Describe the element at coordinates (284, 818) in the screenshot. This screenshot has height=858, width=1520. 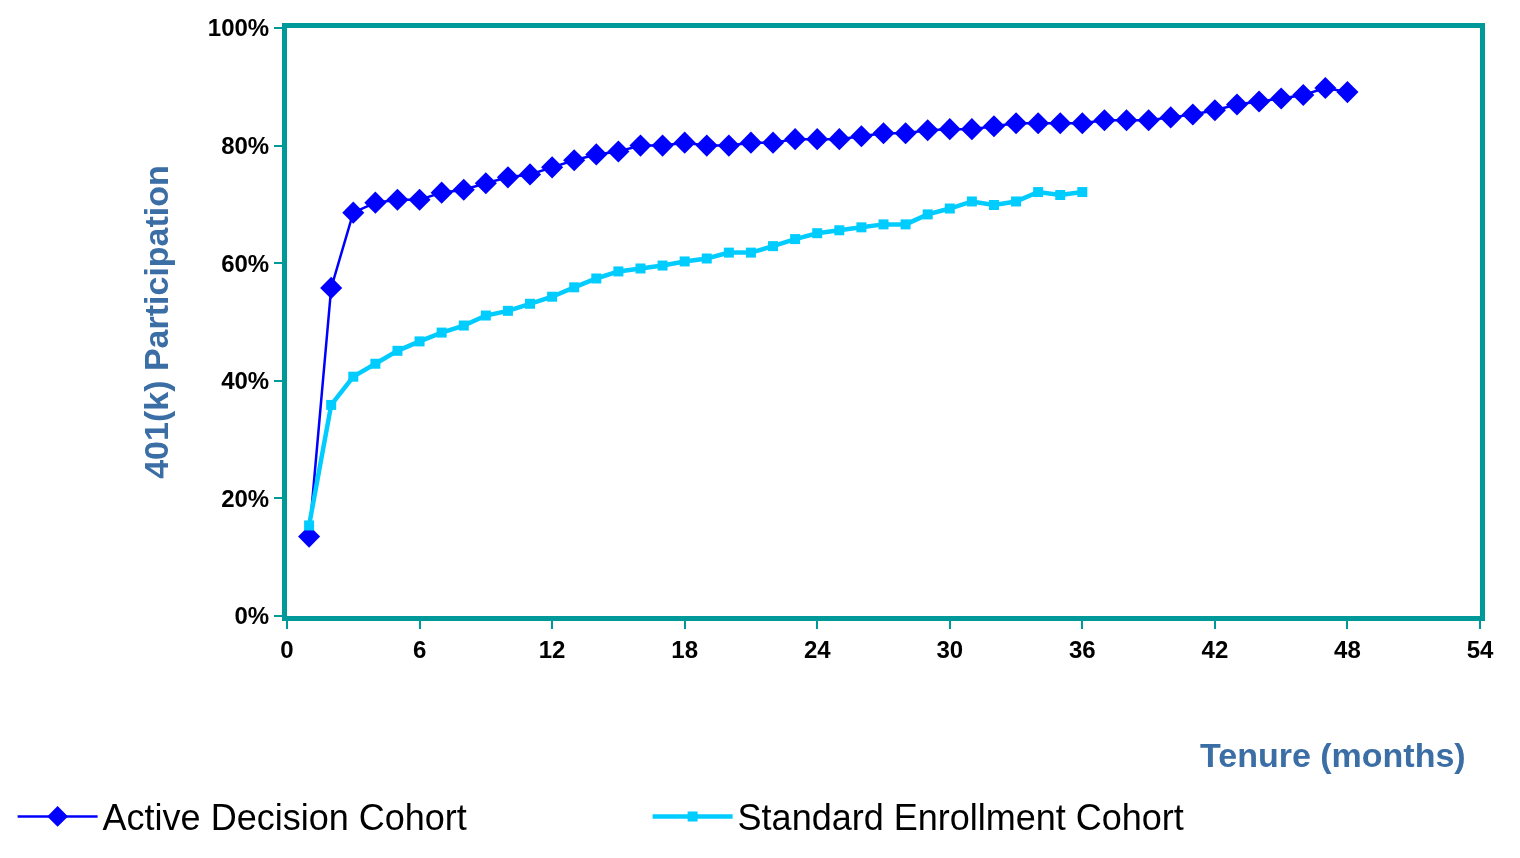
I see `legend-label: Active Decision Cohort` at that location.